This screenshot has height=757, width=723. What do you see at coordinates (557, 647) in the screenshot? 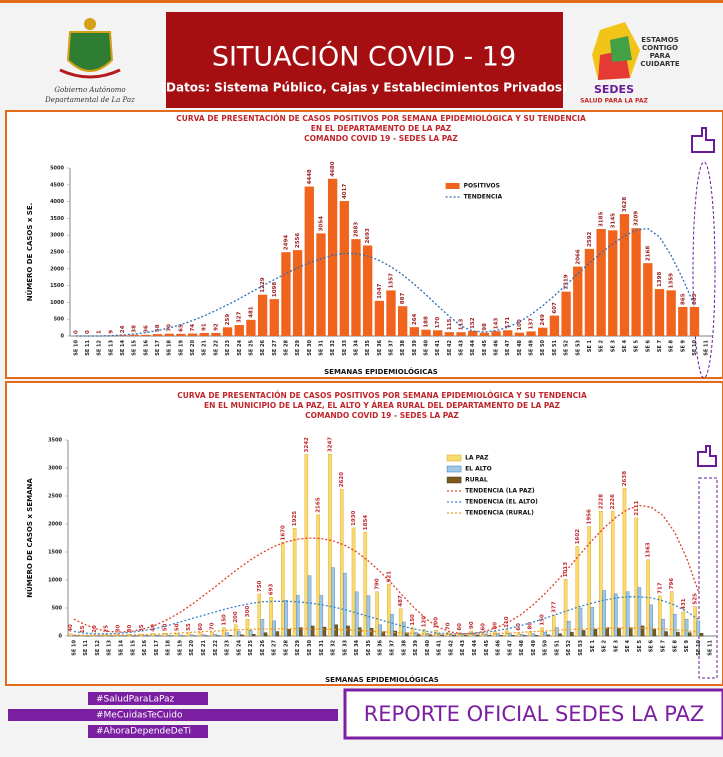
I see `x-tick-label: SE 51` at bounding box center [557, 647].